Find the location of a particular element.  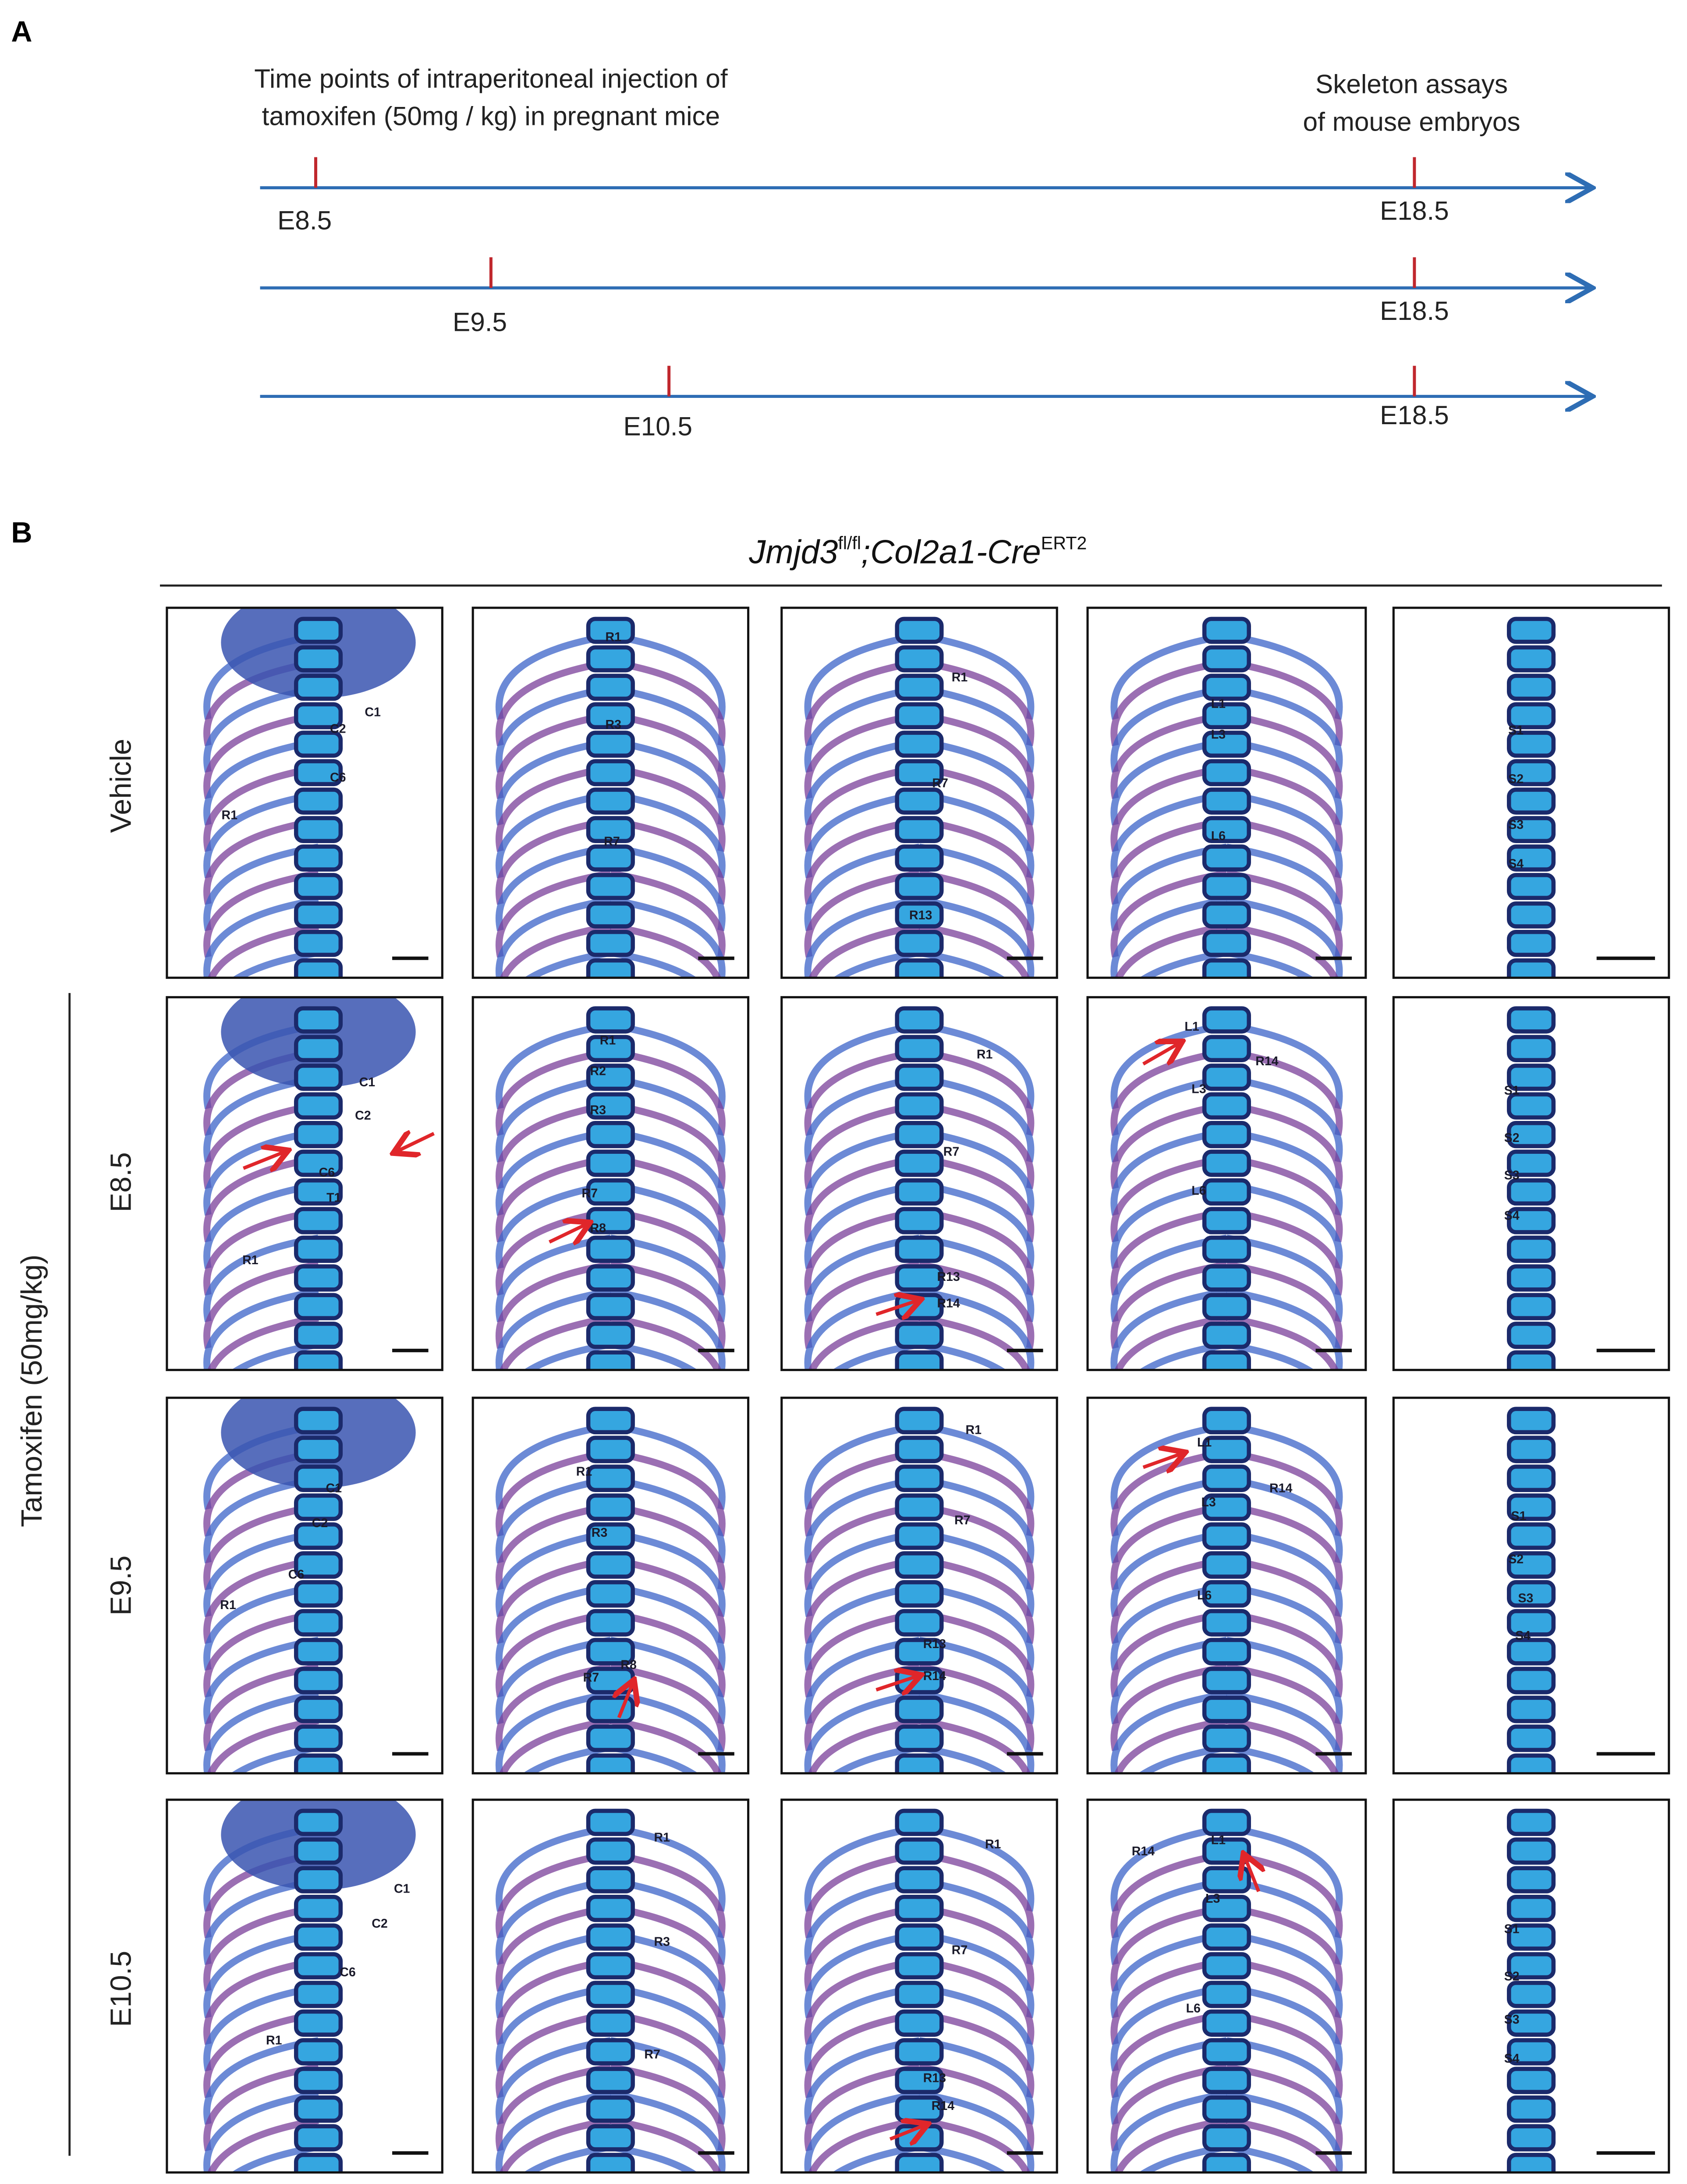

structure-label: S1 is located at coordinates (1512, 1091).